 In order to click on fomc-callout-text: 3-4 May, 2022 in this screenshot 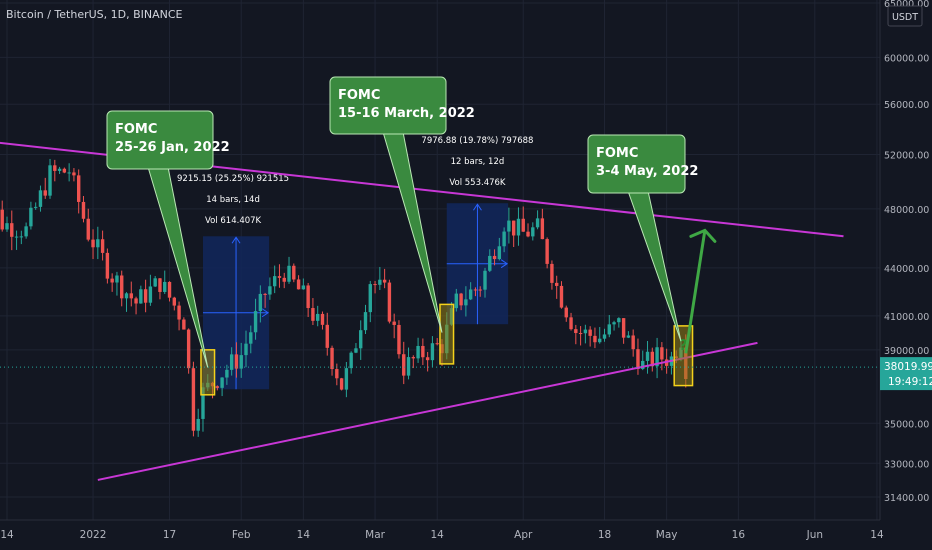, I will do `click(647, 171)`.